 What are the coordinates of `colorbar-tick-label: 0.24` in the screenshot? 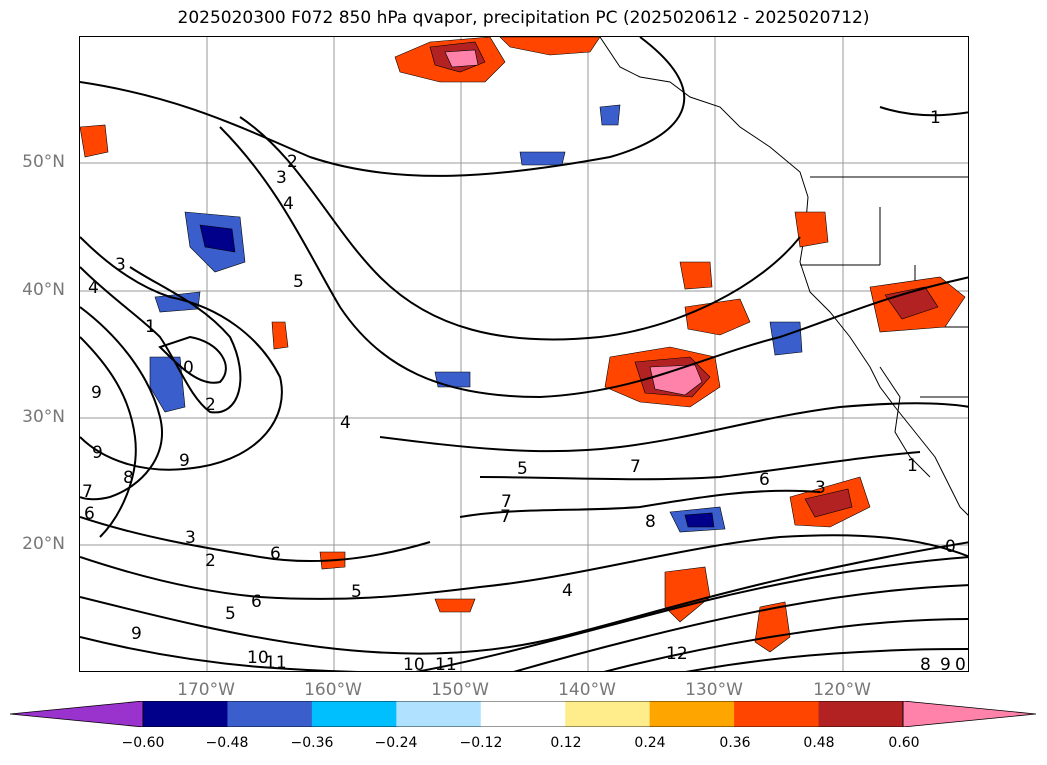 It's located at (650, 743).